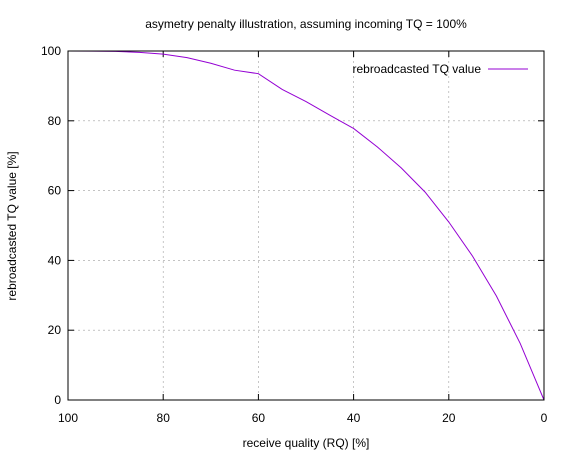  What do you see at coordinates (55, 191) in the screenshot?
I see `y-tick-label: 60` at bounding box center [55, 191].